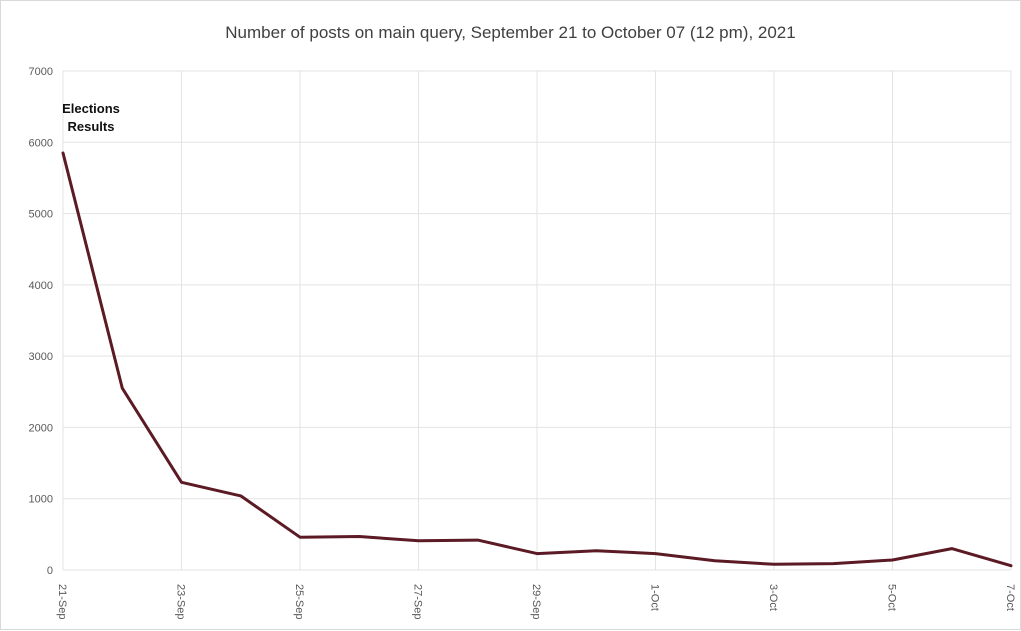 The width and height of the screenshot is (1021, 631). I want to click on y-tick-label: 2000, so click(41, 428).